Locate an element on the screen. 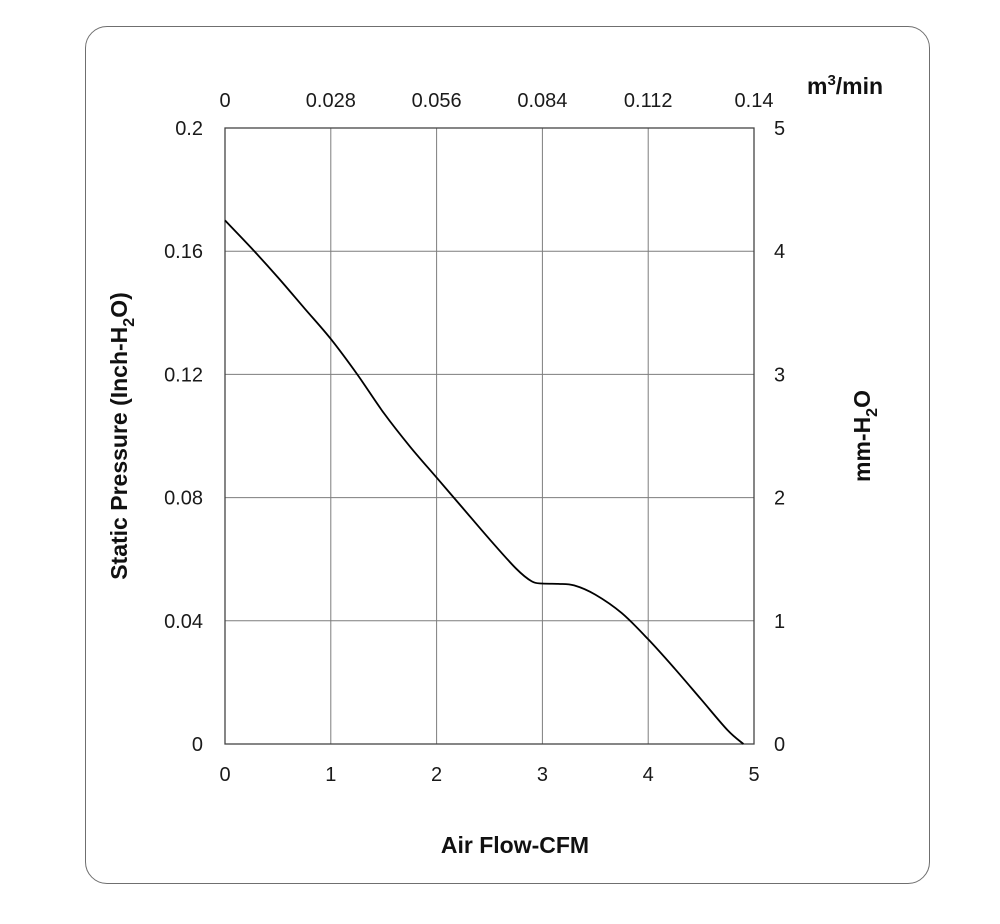  x2-tick-label: 0.084 is located at coordinates (542, 101).